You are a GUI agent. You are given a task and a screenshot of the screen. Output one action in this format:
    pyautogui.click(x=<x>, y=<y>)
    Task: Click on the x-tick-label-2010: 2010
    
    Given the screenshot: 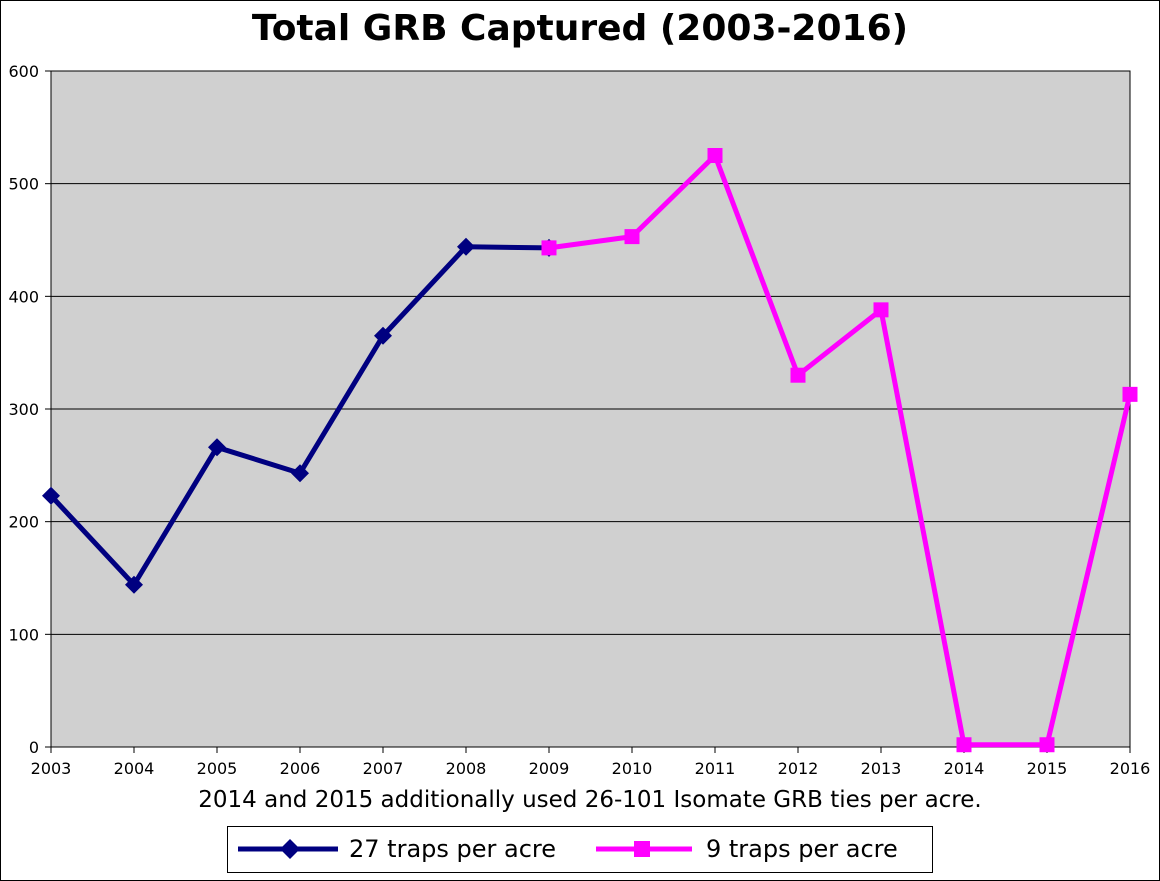 What is the action you would take?
    pyautogui.click(x=632, y=768)
    